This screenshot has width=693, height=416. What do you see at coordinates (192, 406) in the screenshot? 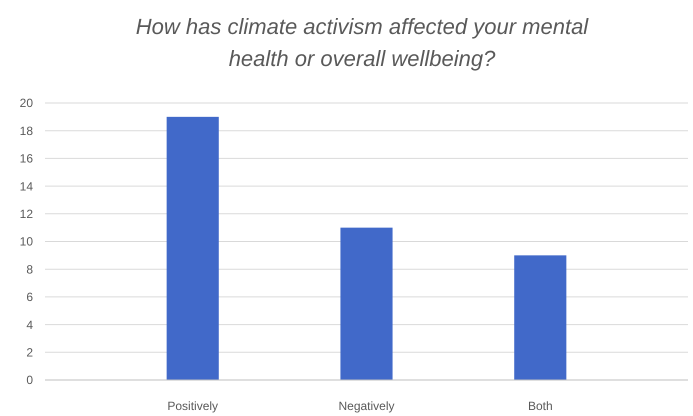
I see `x-tick-label: Positively` at bounding box center [192, 406].